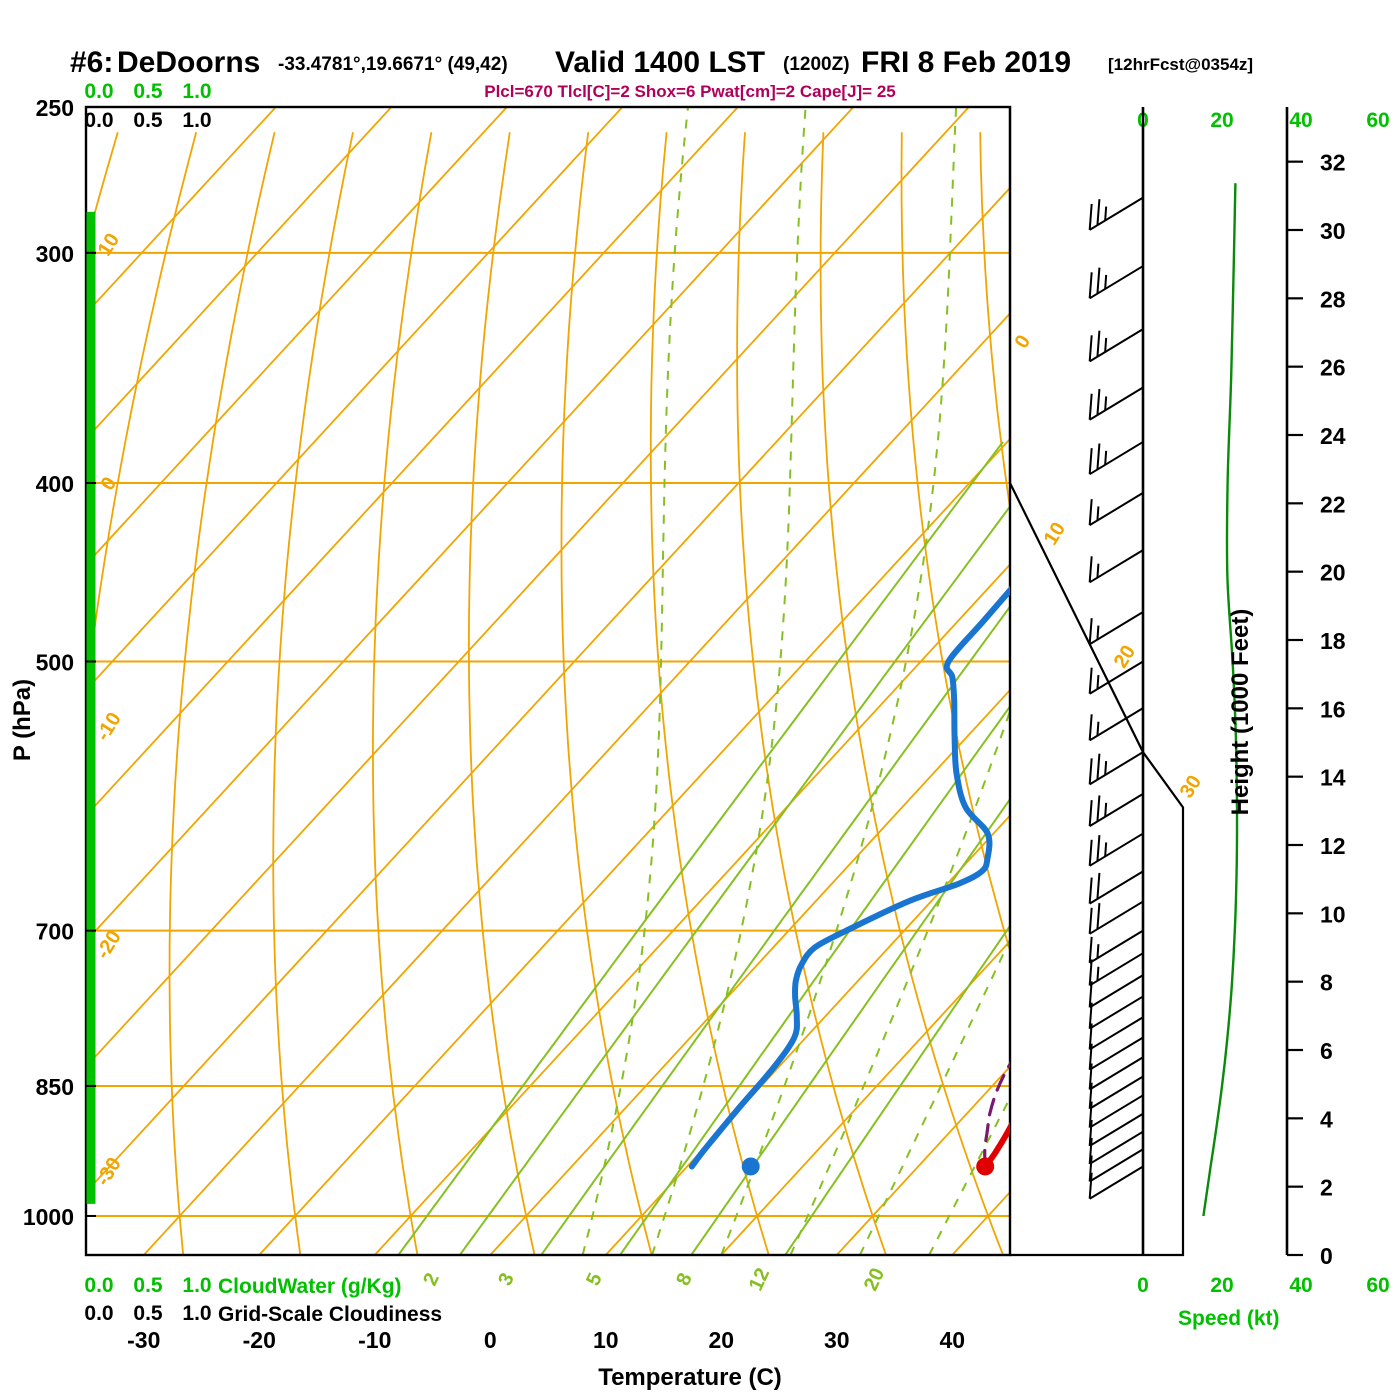  What do you see at coordinates (393, 64) in the screenshot?
I see `station-coords: -33.4781°,19.6671° (49,42)` at bounding box center [393, 64].